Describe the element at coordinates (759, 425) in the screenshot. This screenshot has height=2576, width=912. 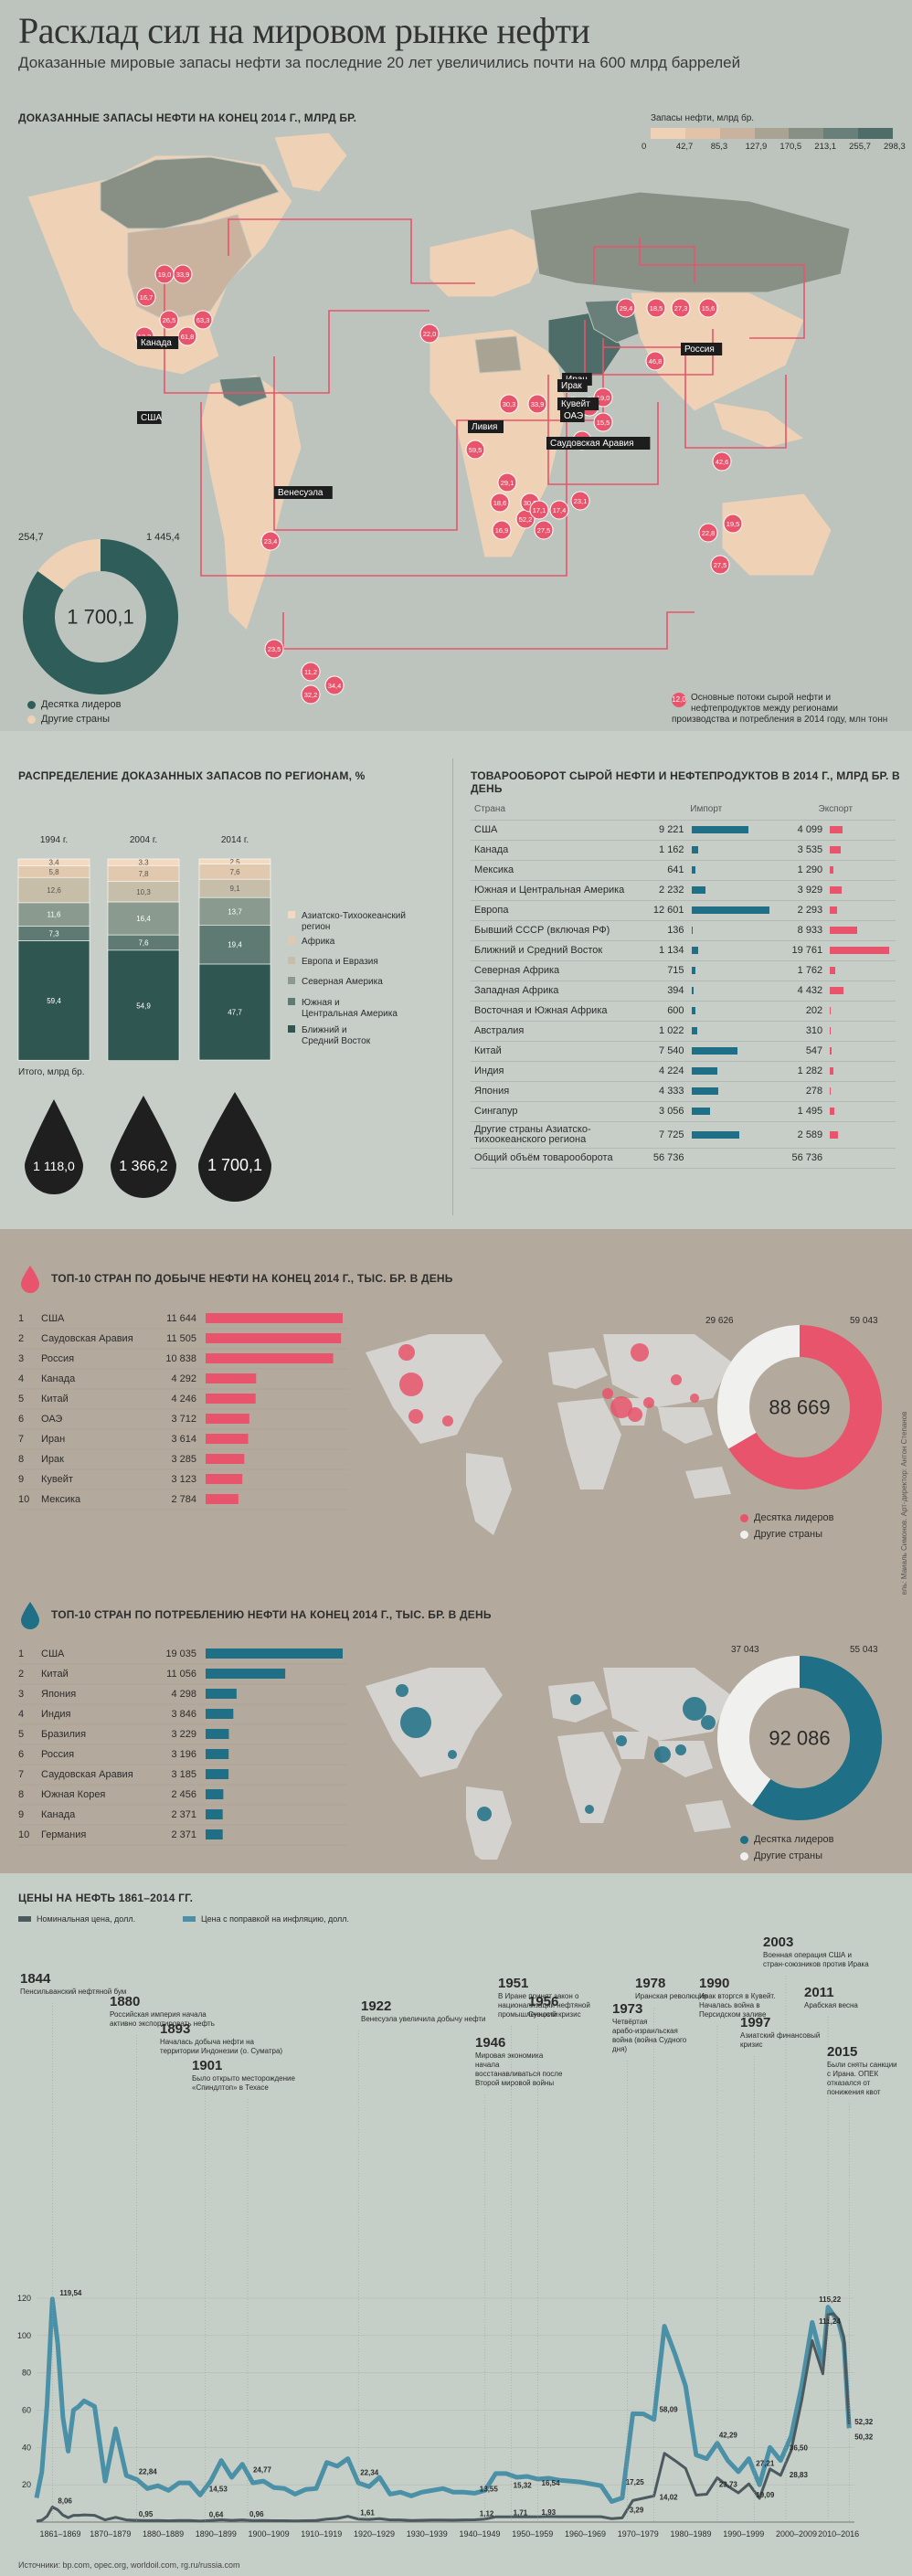
I see `se-asia-shape` at that location.